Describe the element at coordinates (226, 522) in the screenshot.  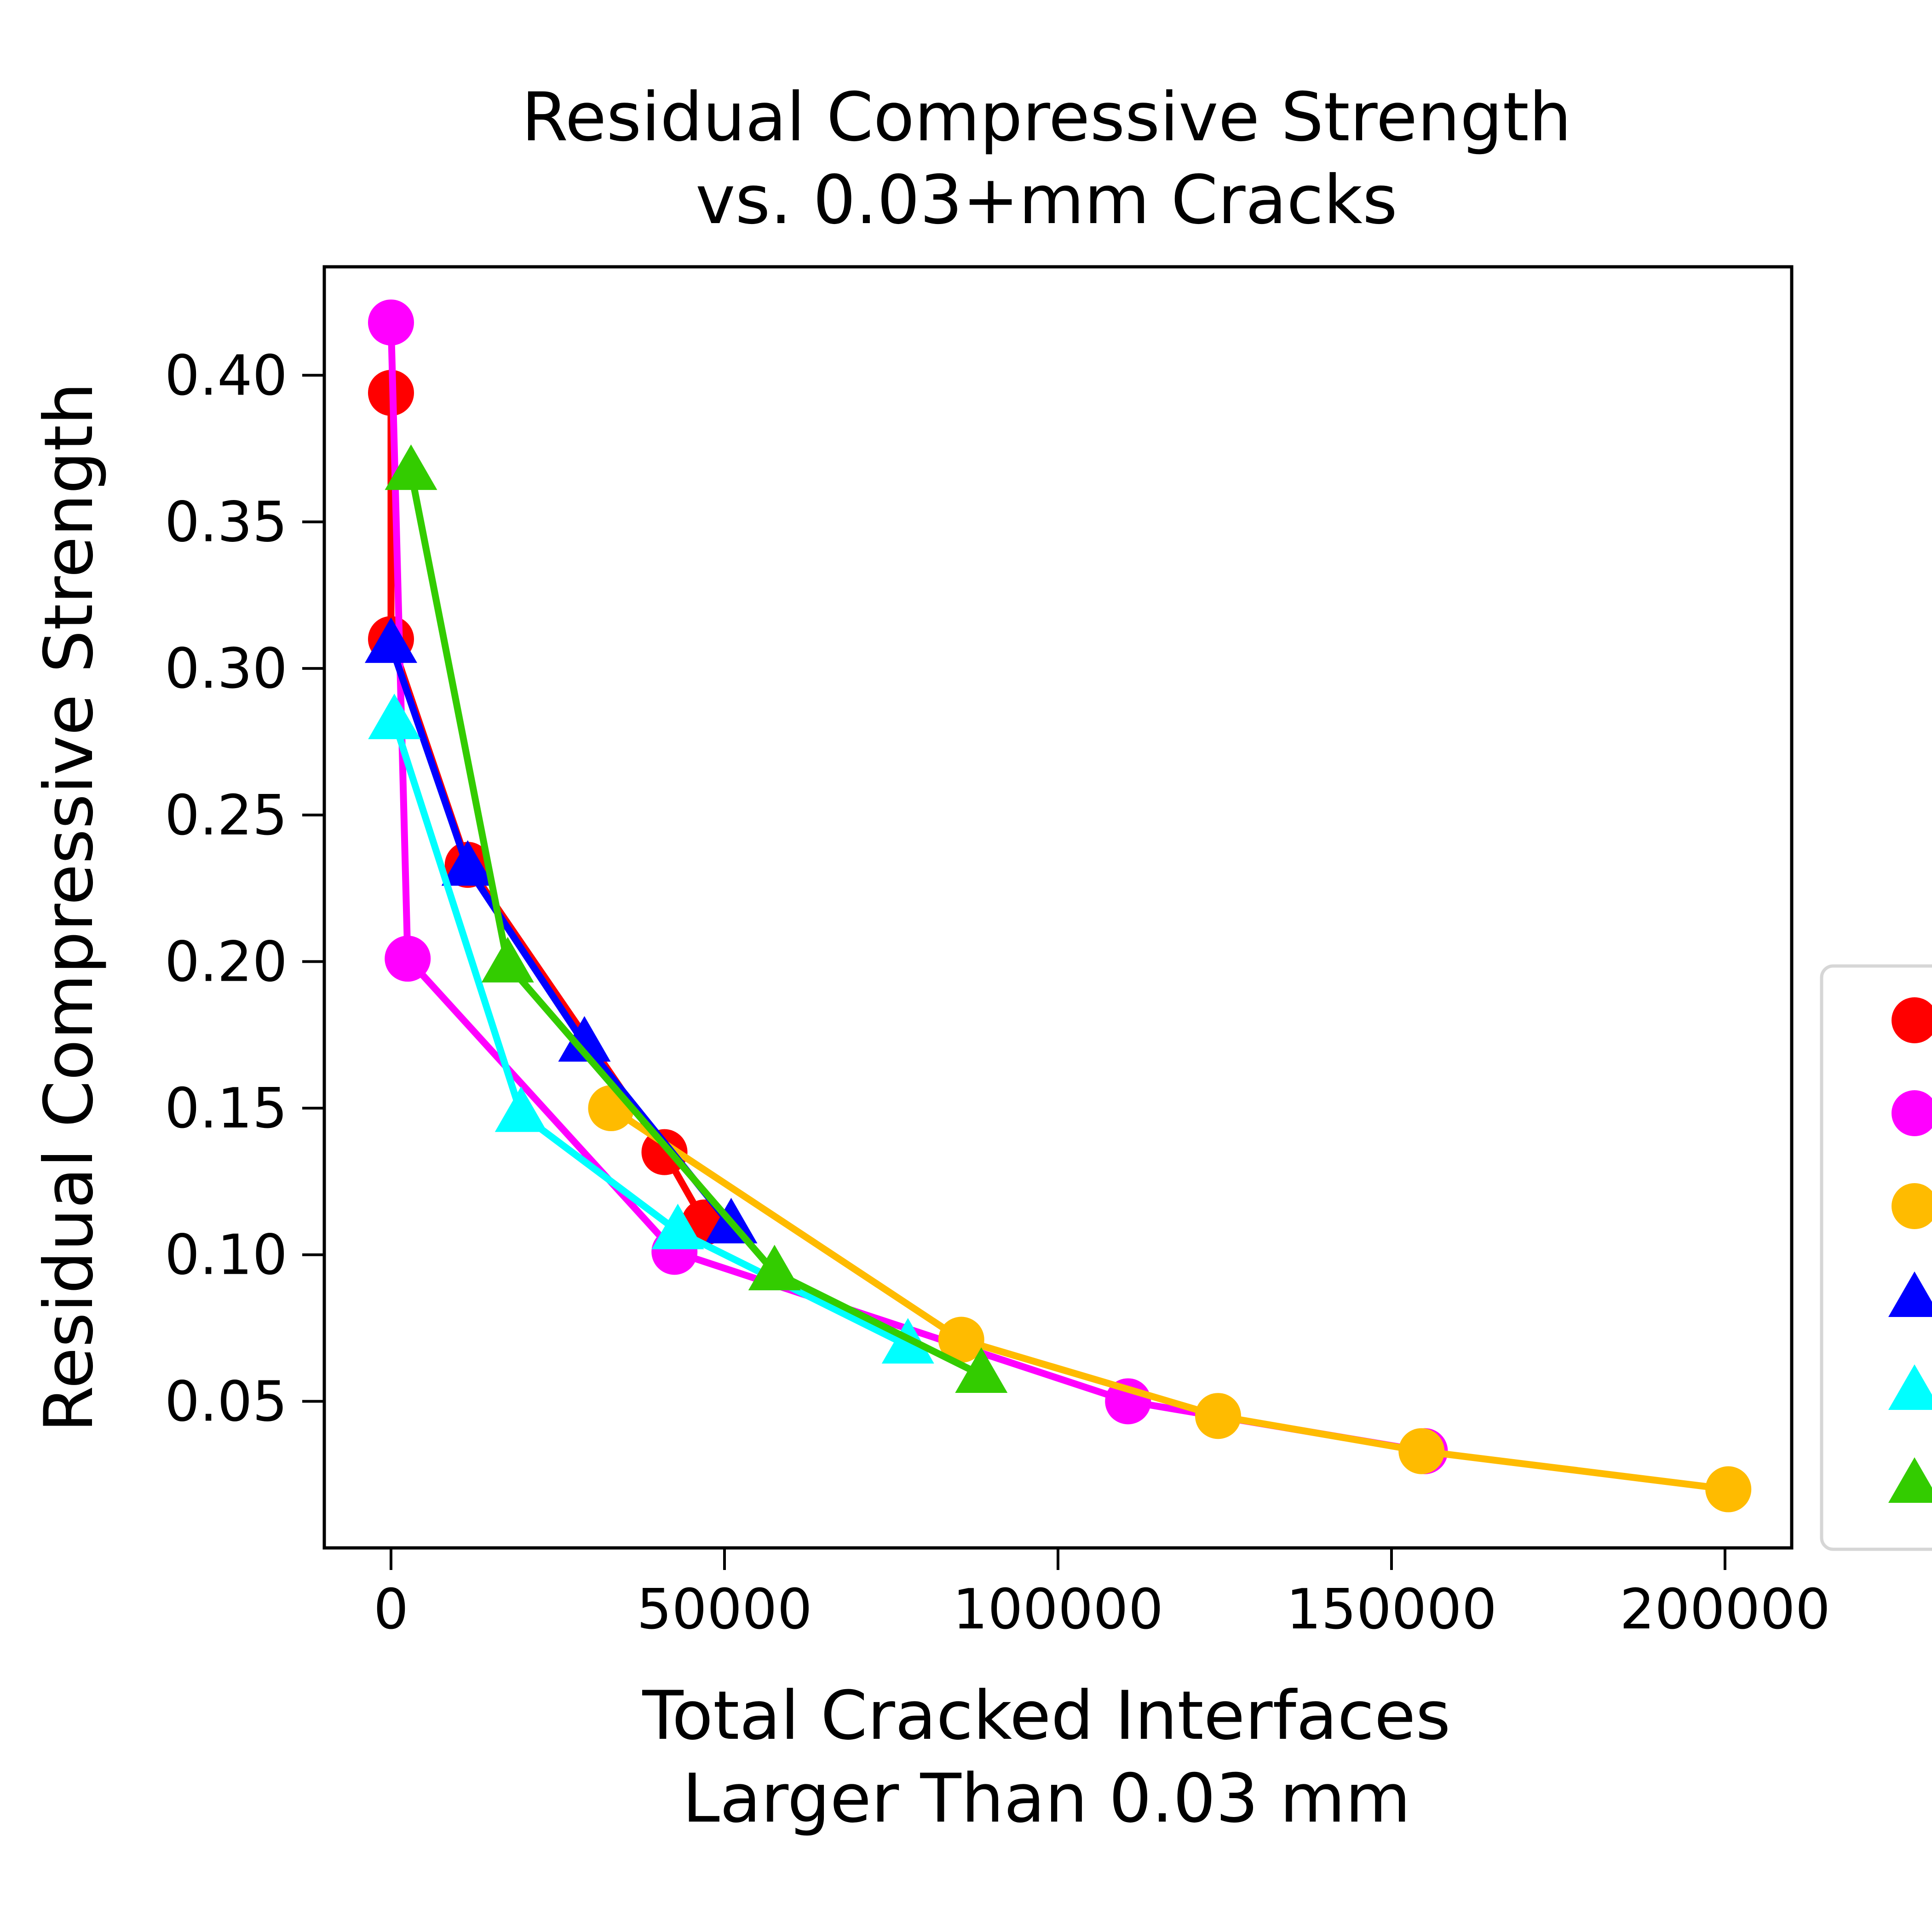
I see `y-tick-label: 0.35` at that location.